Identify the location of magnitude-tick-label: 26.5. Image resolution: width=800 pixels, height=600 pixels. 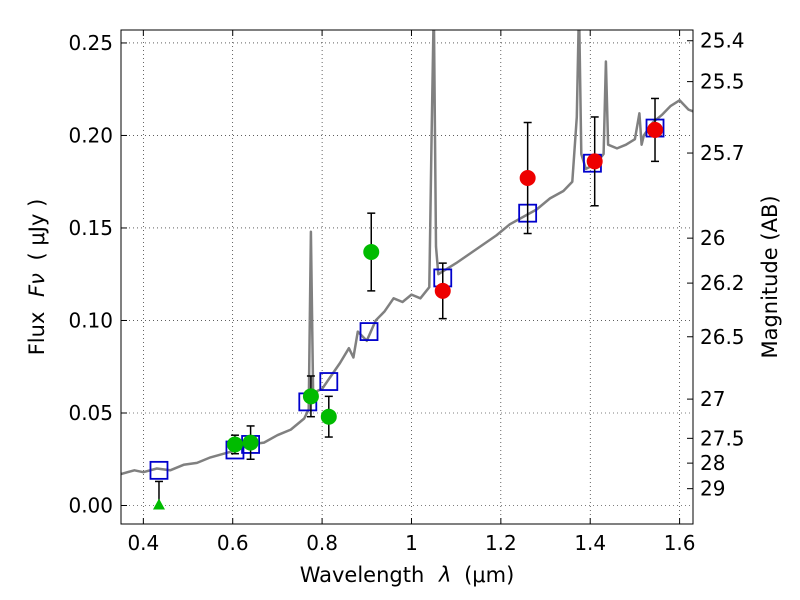
(722, 337).